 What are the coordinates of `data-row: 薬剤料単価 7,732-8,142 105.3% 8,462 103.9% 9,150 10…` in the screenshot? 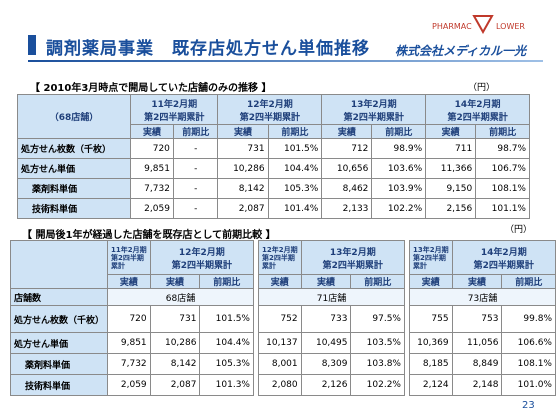 It's located at (273, 188).